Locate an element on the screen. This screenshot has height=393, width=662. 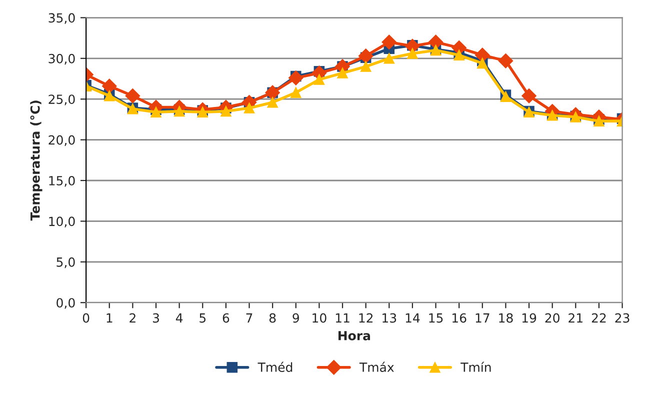
y-tick-label: 20,0 is located at coordinates (61, 140).